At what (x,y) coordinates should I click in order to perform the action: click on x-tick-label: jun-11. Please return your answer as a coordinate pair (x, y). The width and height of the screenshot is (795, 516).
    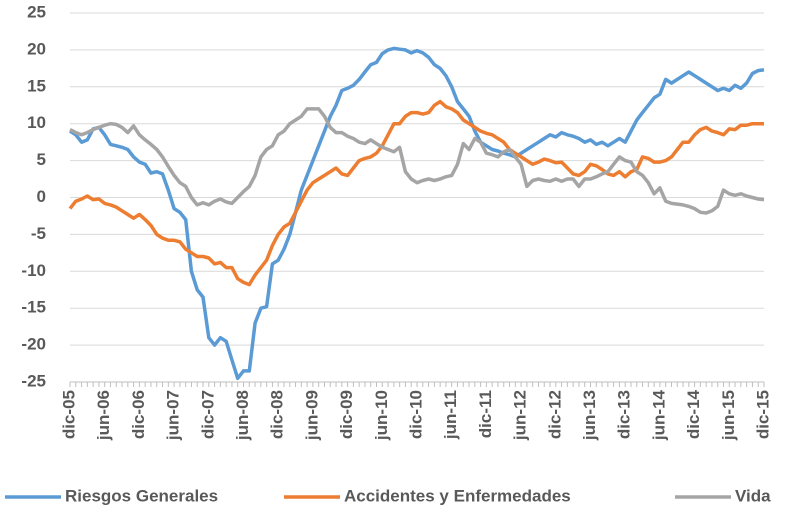
    Looking at the image, I should click on (450, 415).